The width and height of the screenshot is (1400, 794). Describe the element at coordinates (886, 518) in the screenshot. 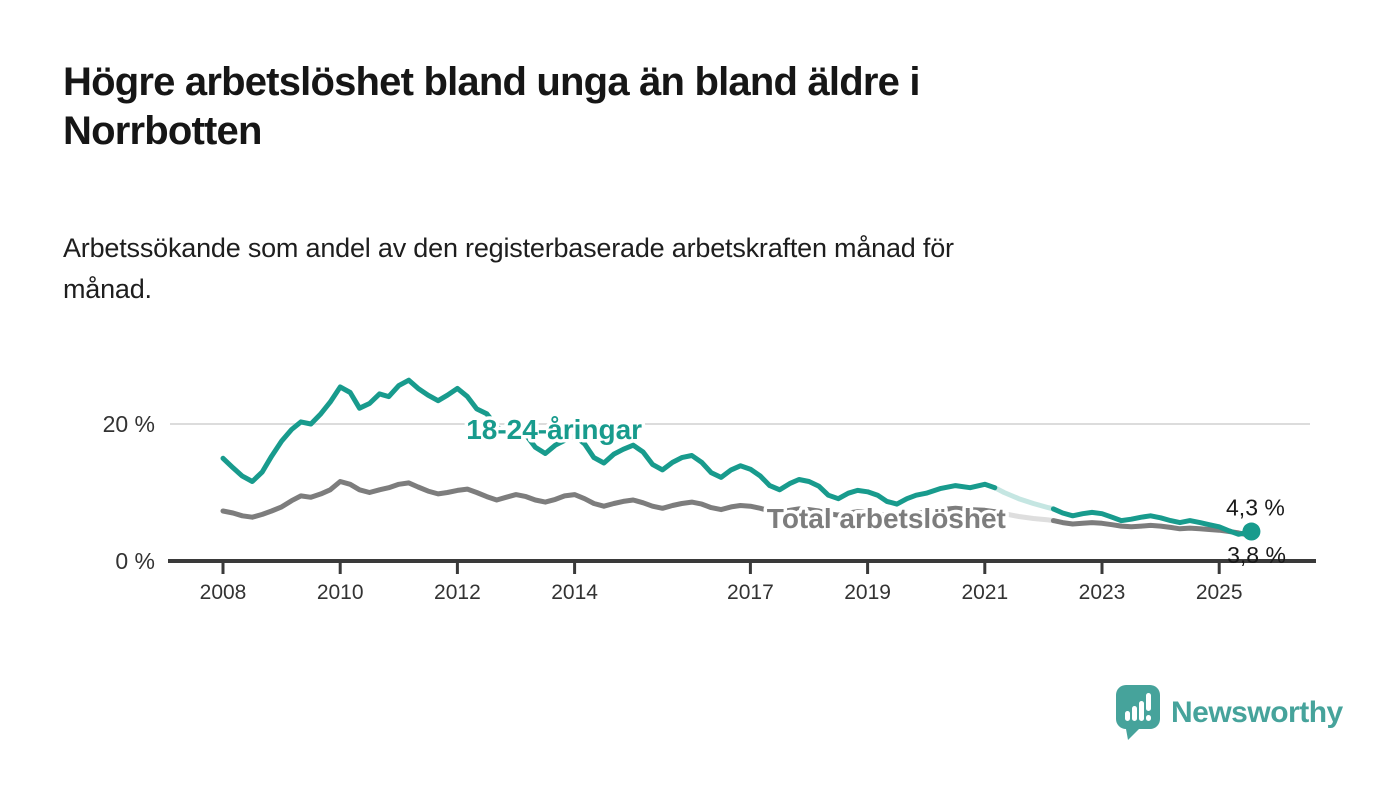

I see `series-label: Total arbetslöshet` at that location.